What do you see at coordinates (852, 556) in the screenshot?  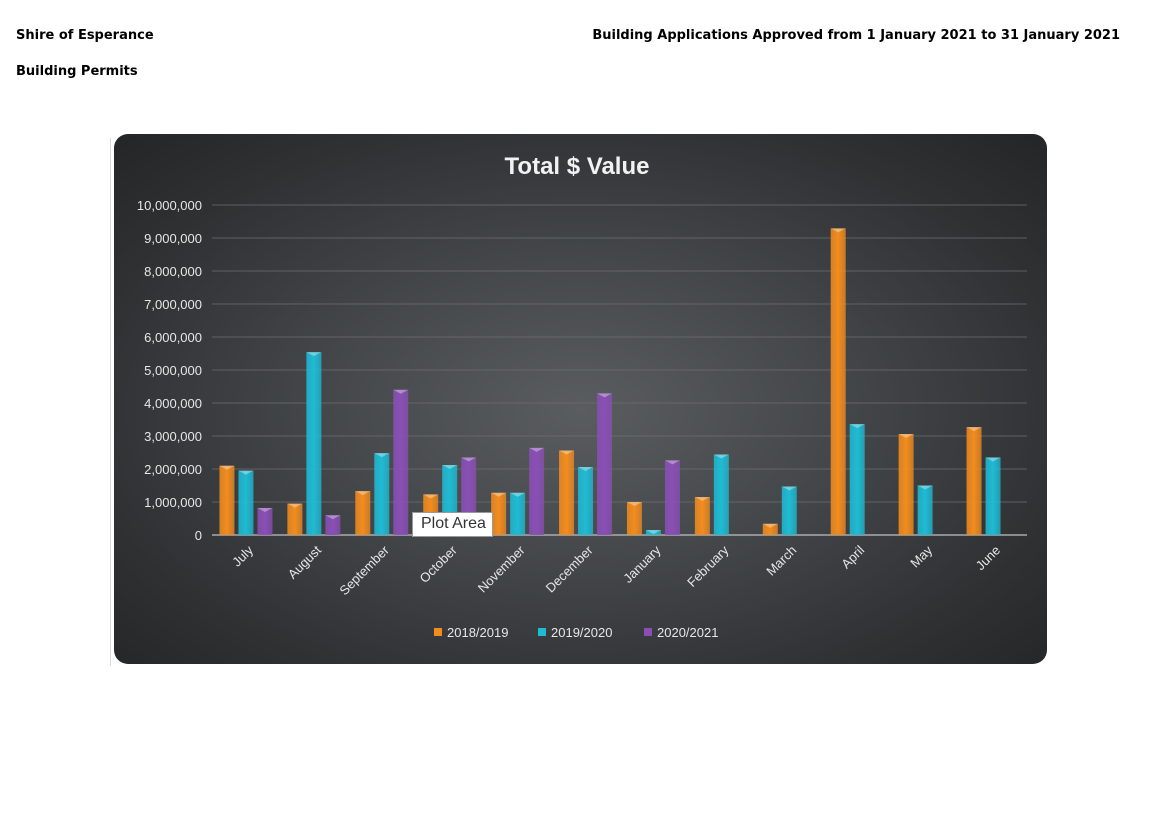 I see `x-tick-label: April` at bounding box center [852, 556].